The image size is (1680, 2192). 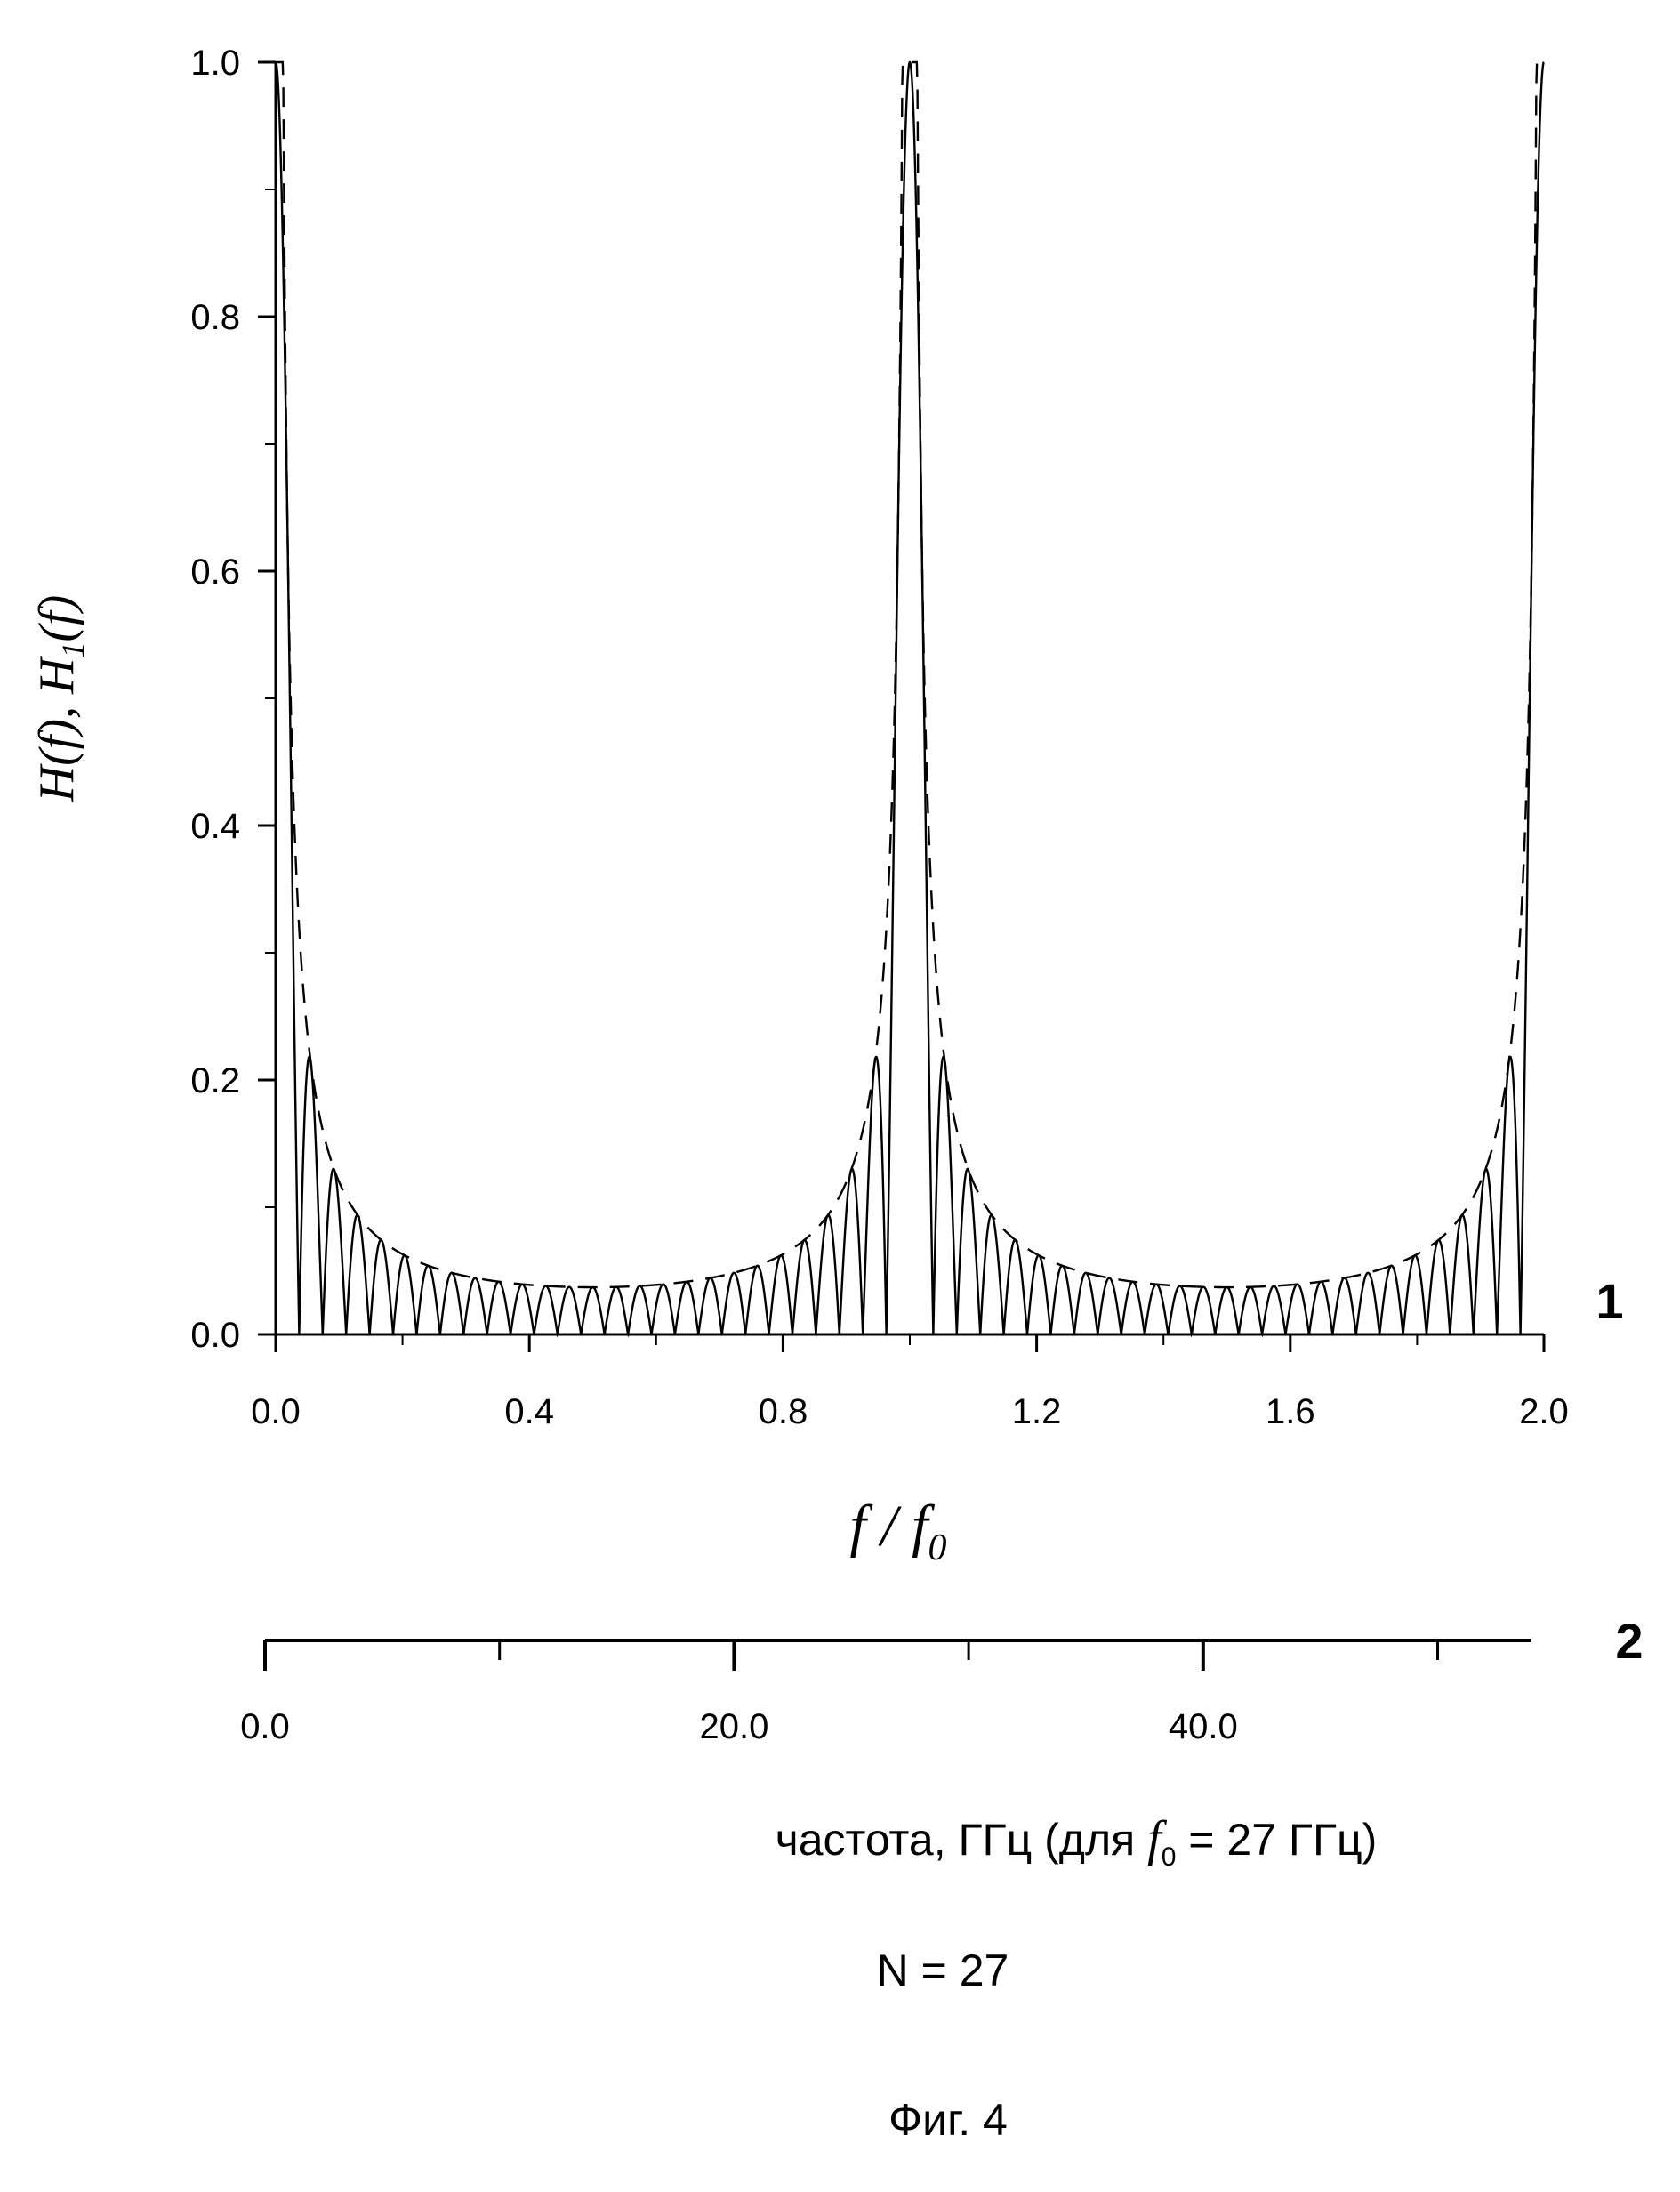 What do you see at coordinates (215, 826) in the screenshot?
I see `y-tick-label: 0.4` at bounding box center [215, 826].